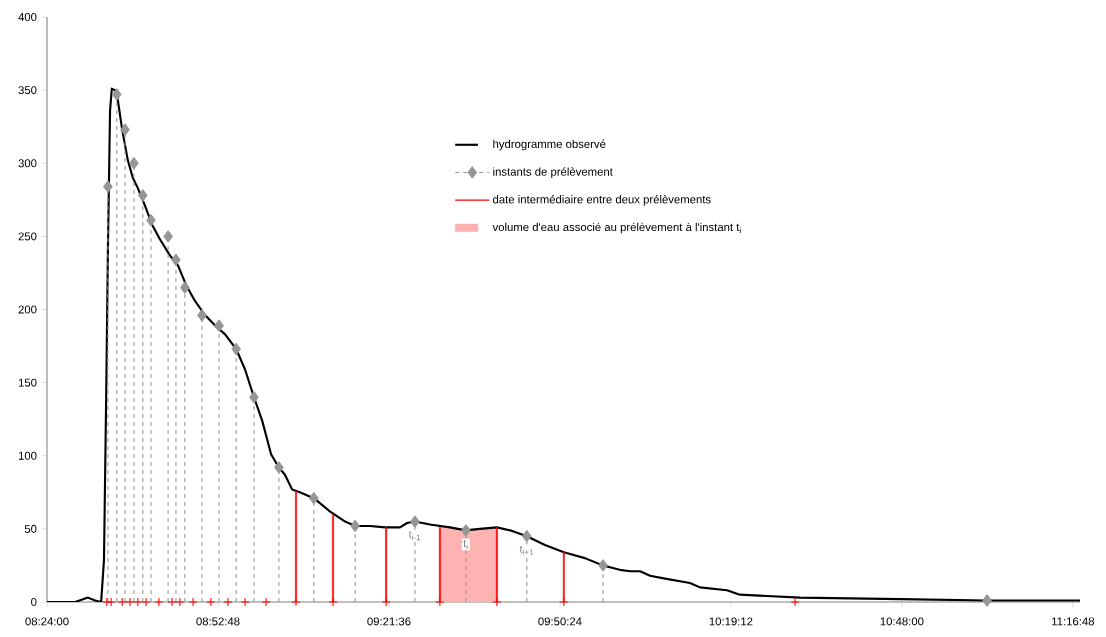 This screenshot has height=637, width=1106. I want to click on y-tick-label: 200, so click(27, 309).